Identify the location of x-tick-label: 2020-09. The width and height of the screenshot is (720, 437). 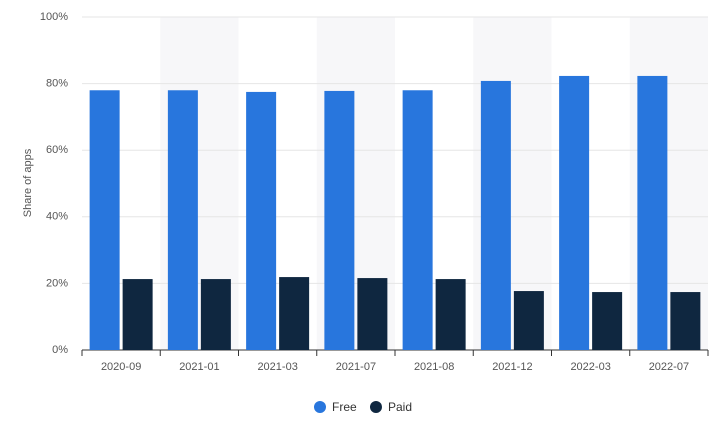
(121, 367).